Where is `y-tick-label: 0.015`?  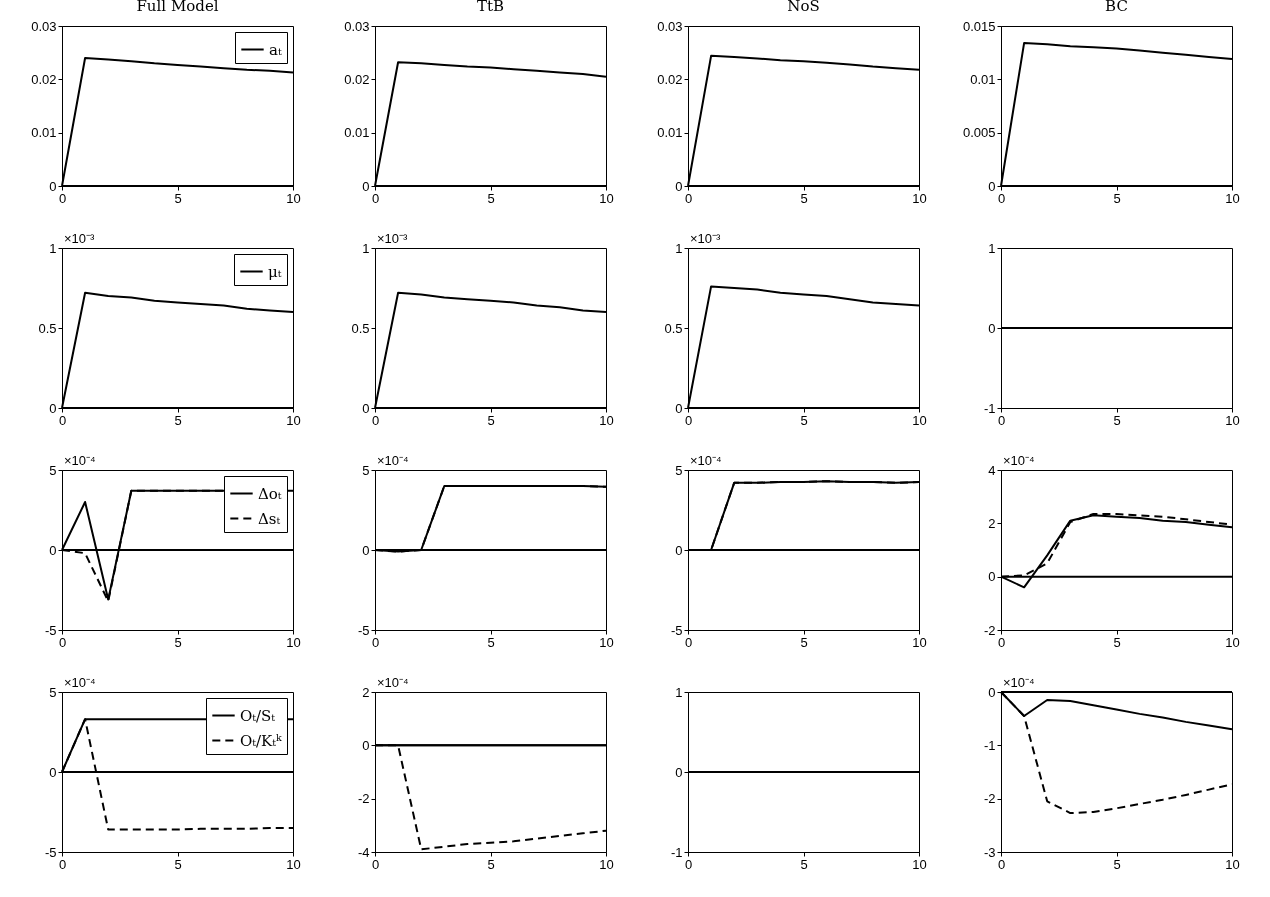
y-tick-label: 0.015 is located at coordinates (979, 26).